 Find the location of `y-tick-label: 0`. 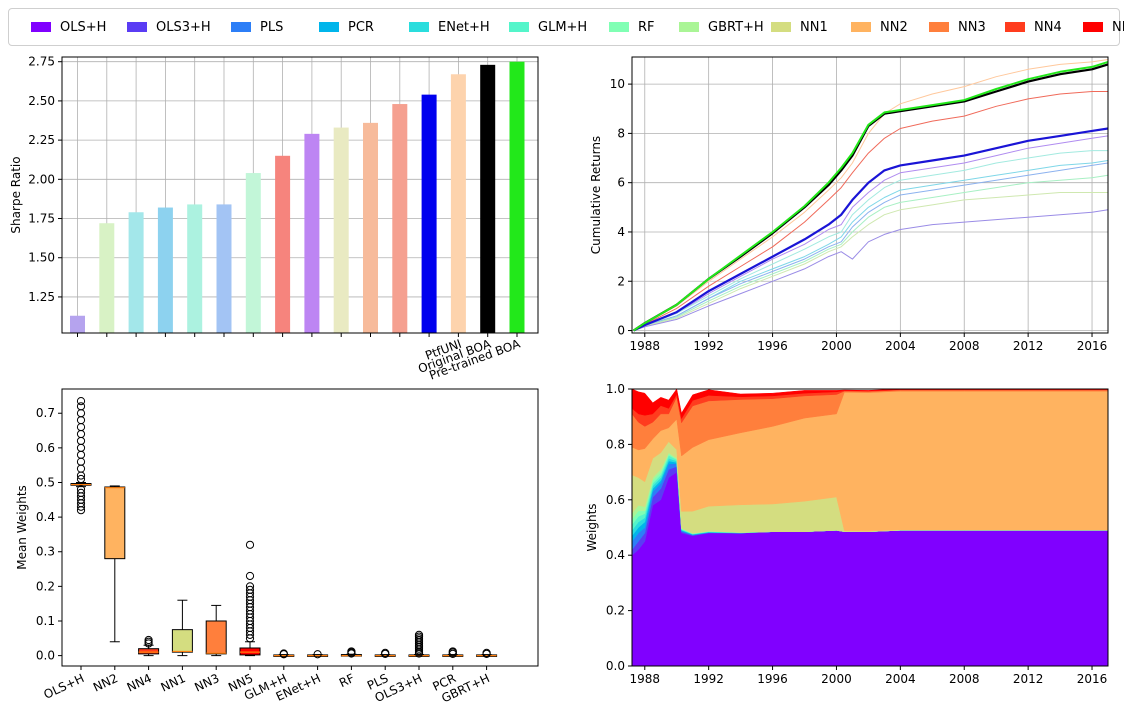

y-tick-label: 0 is located at coordinates (621, 331).